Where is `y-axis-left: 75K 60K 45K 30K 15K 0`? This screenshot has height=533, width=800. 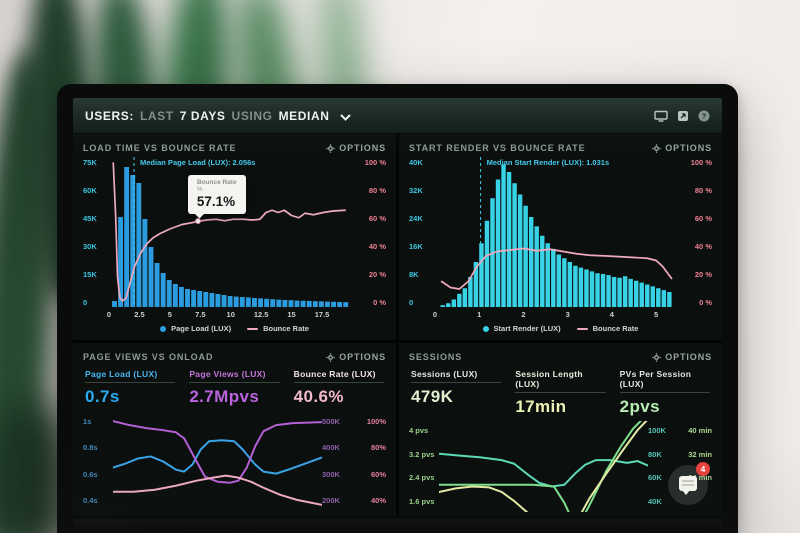 y-axis-left: 75K 60K 45K 30K 15K 0 is located at coordinates (96, 232).